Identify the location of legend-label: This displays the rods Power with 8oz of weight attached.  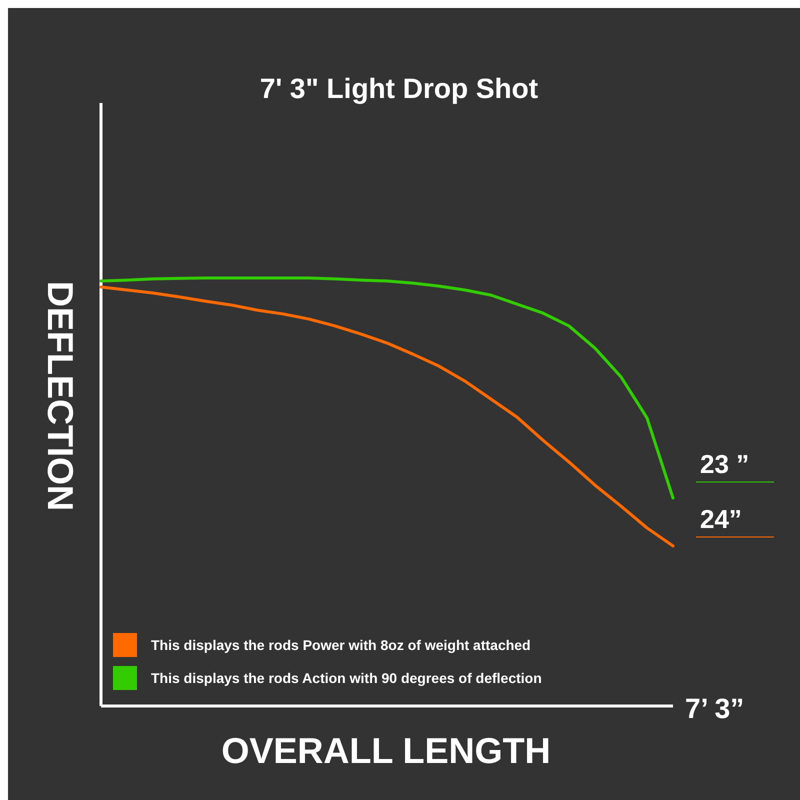
(341, 645).